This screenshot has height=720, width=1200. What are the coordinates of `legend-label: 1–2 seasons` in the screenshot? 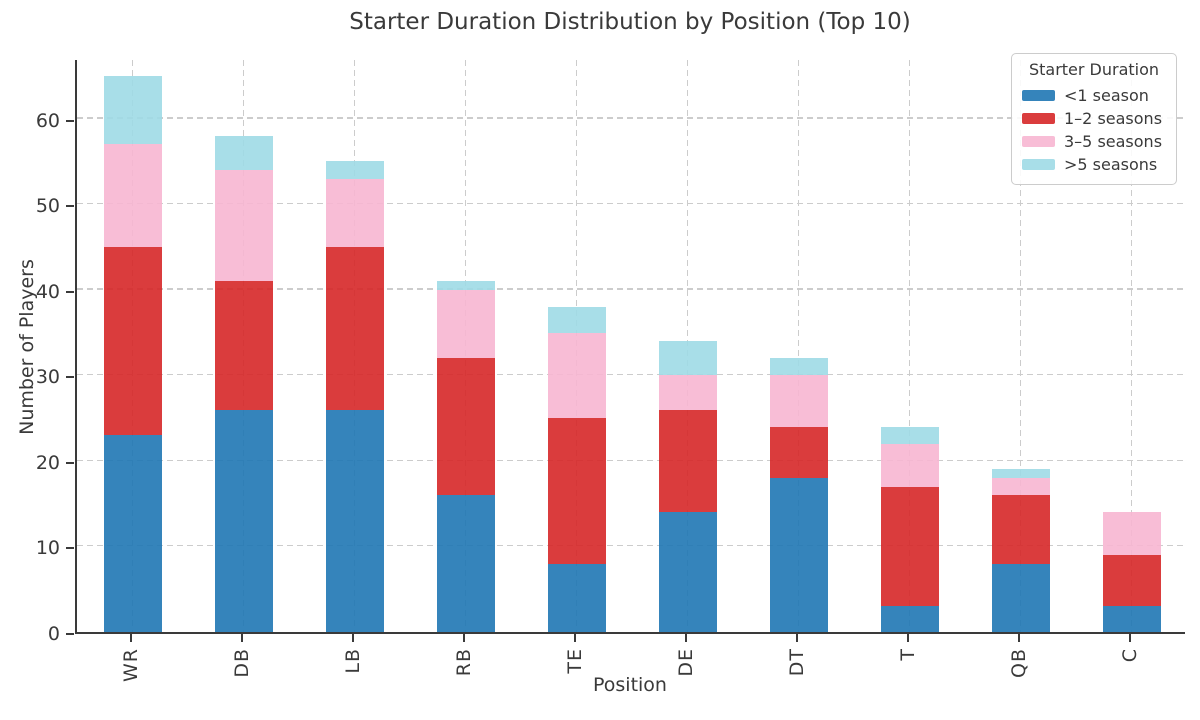 It's located at (1113, 118).